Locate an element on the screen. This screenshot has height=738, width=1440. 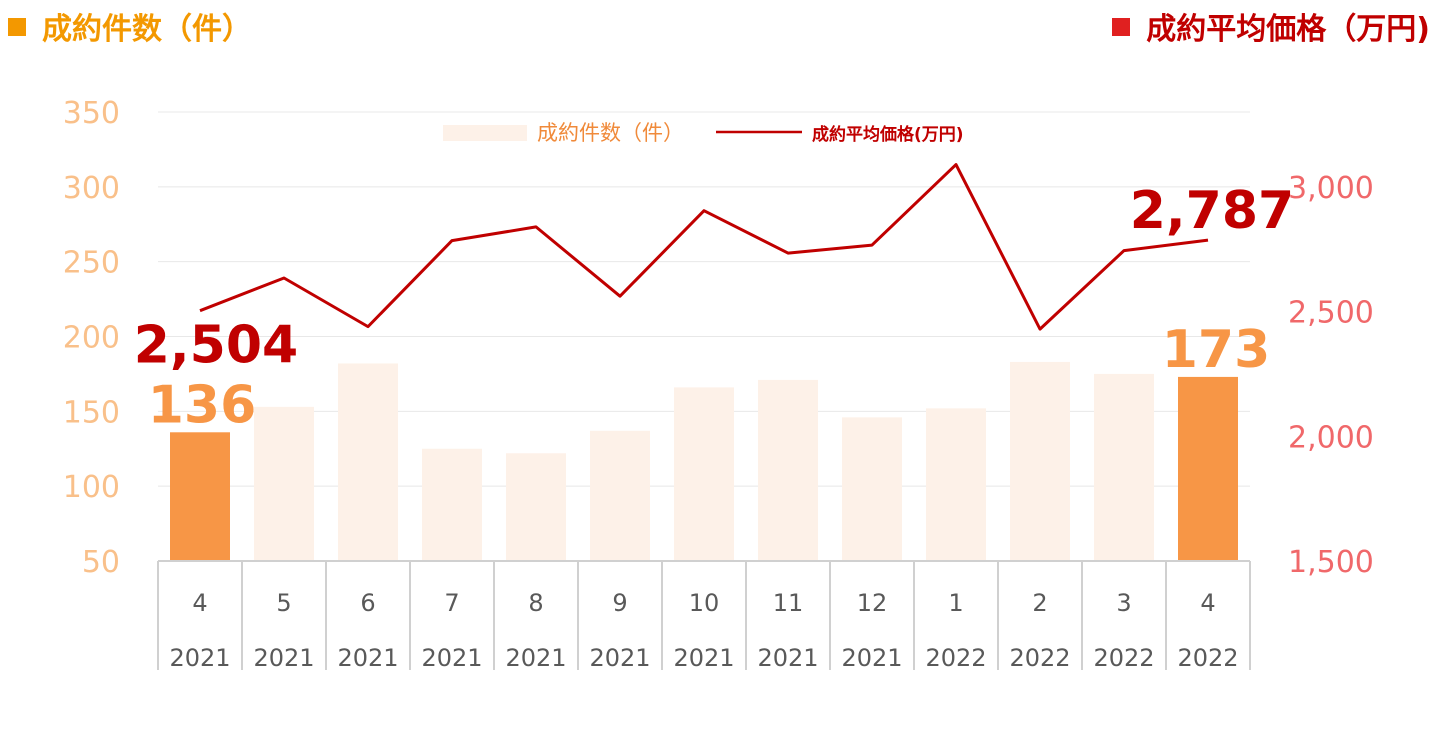
left-axis-tick: 250 is located at coordinates (91, 263).